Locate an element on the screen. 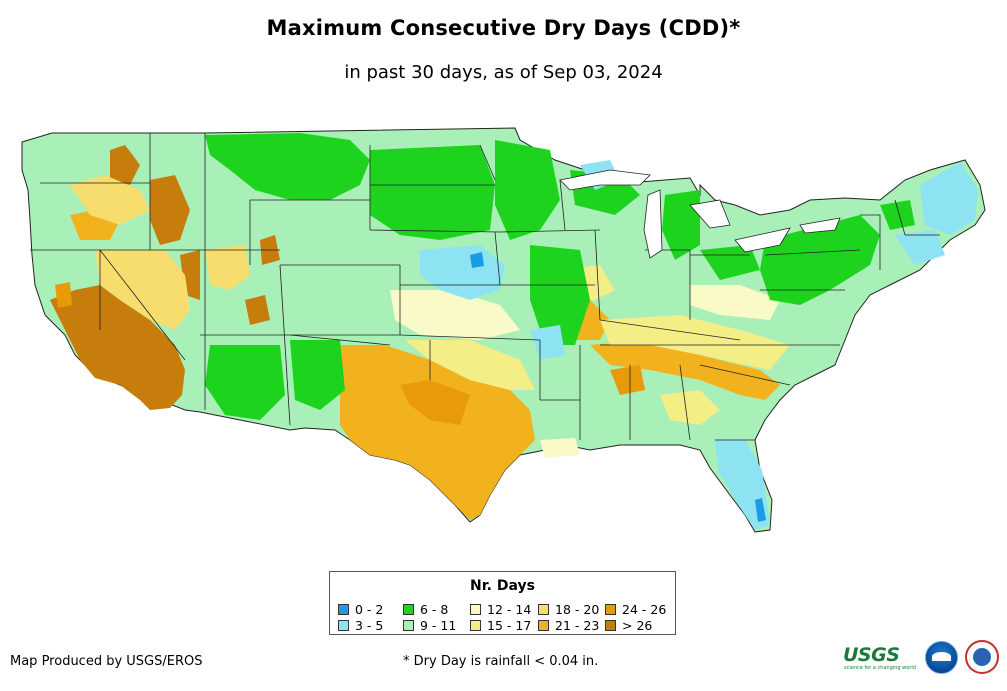 The image size is (1007, 691). legend-item: 3 - 5 is located at coordinates (360, 625).